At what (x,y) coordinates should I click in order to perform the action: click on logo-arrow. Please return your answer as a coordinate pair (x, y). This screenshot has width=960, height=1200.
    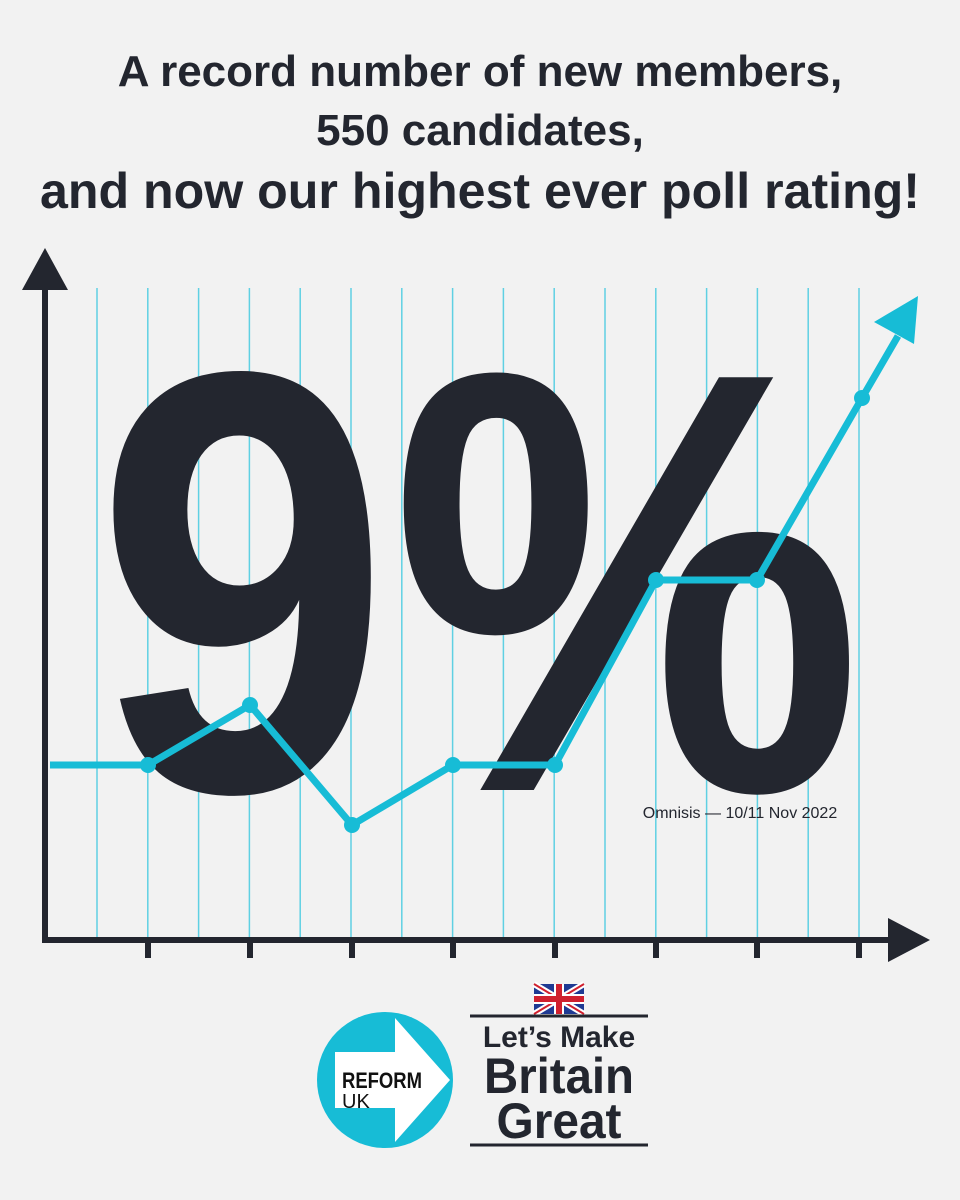
    Looking at the image, I should click on (392, 1080).